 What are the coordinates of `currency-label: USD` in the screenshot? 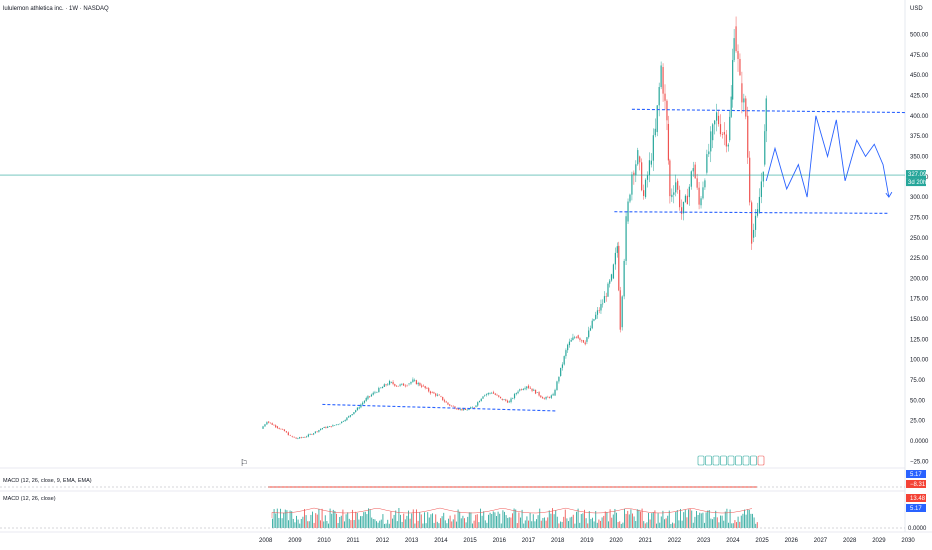 It's located at (916, 9).